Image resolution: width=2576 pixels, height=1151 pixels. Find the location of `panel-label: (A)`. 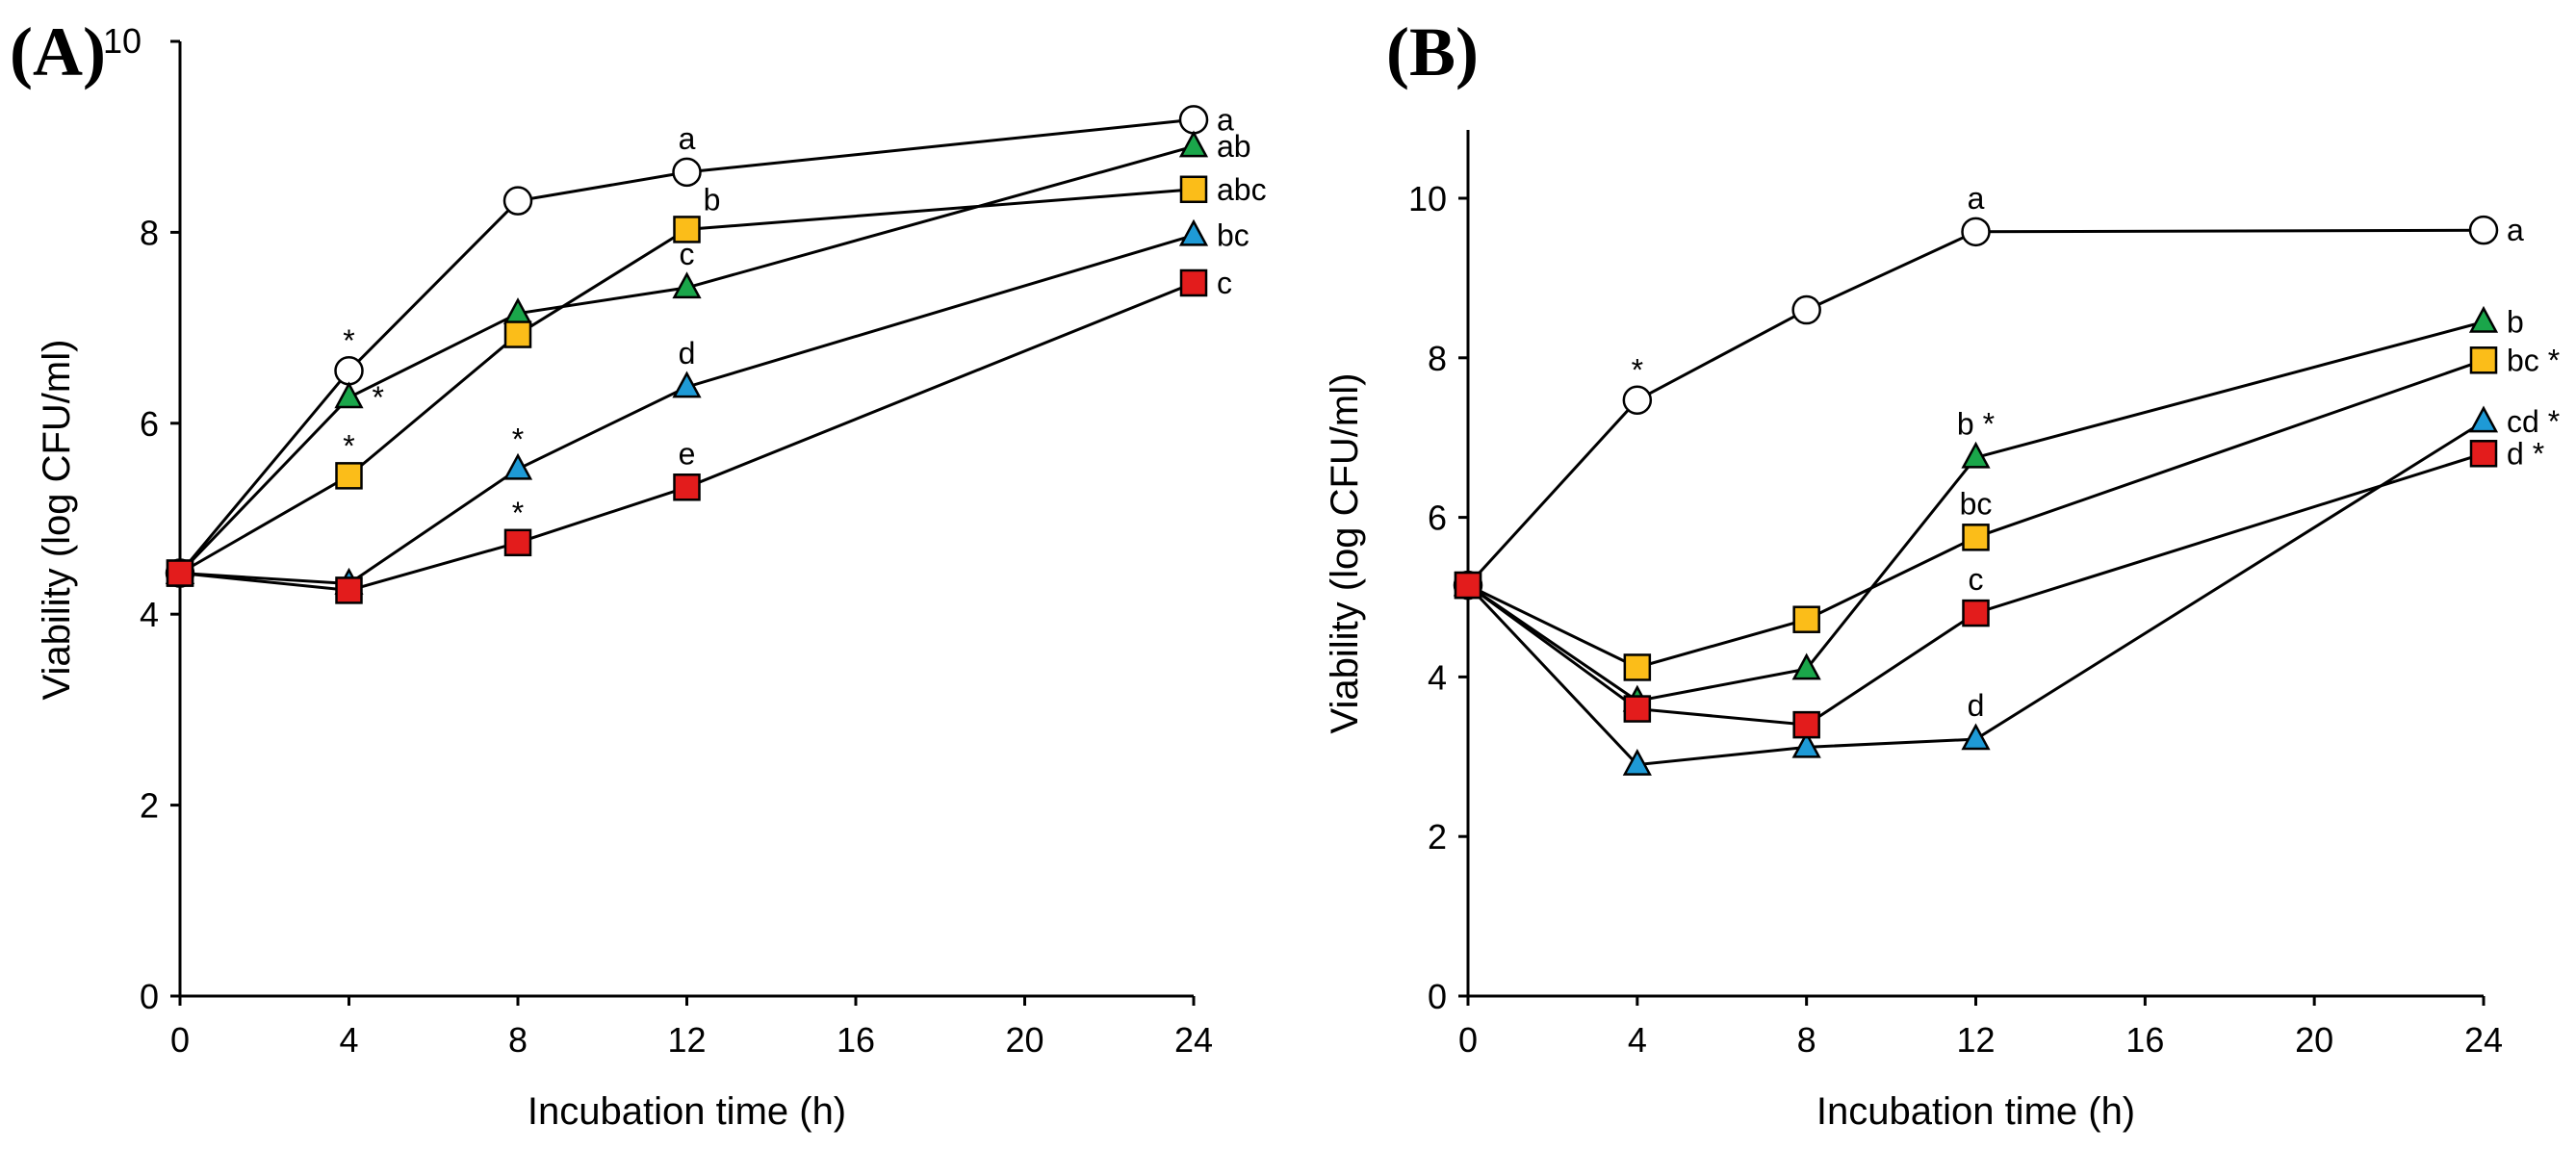

panel-label: (A) is located at coordinates (58, 51).